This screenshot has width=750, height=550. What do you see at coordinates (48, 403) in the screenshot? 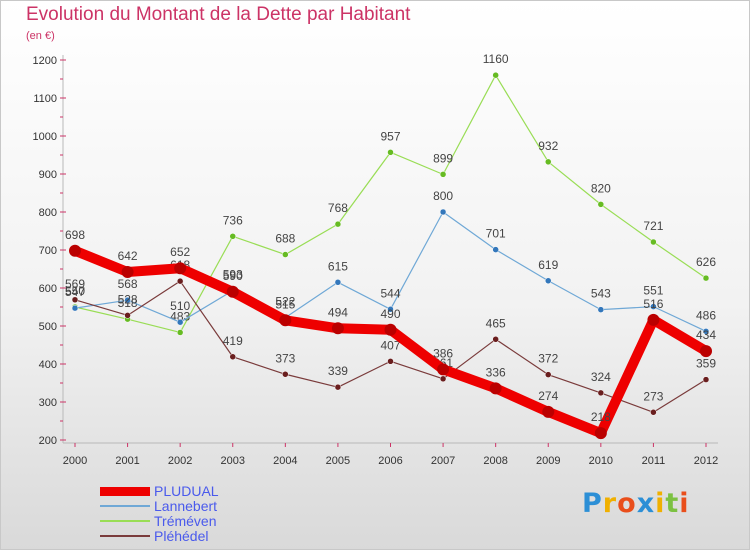
I see `y-tick-label: 300` at bounding box center [48, 403].